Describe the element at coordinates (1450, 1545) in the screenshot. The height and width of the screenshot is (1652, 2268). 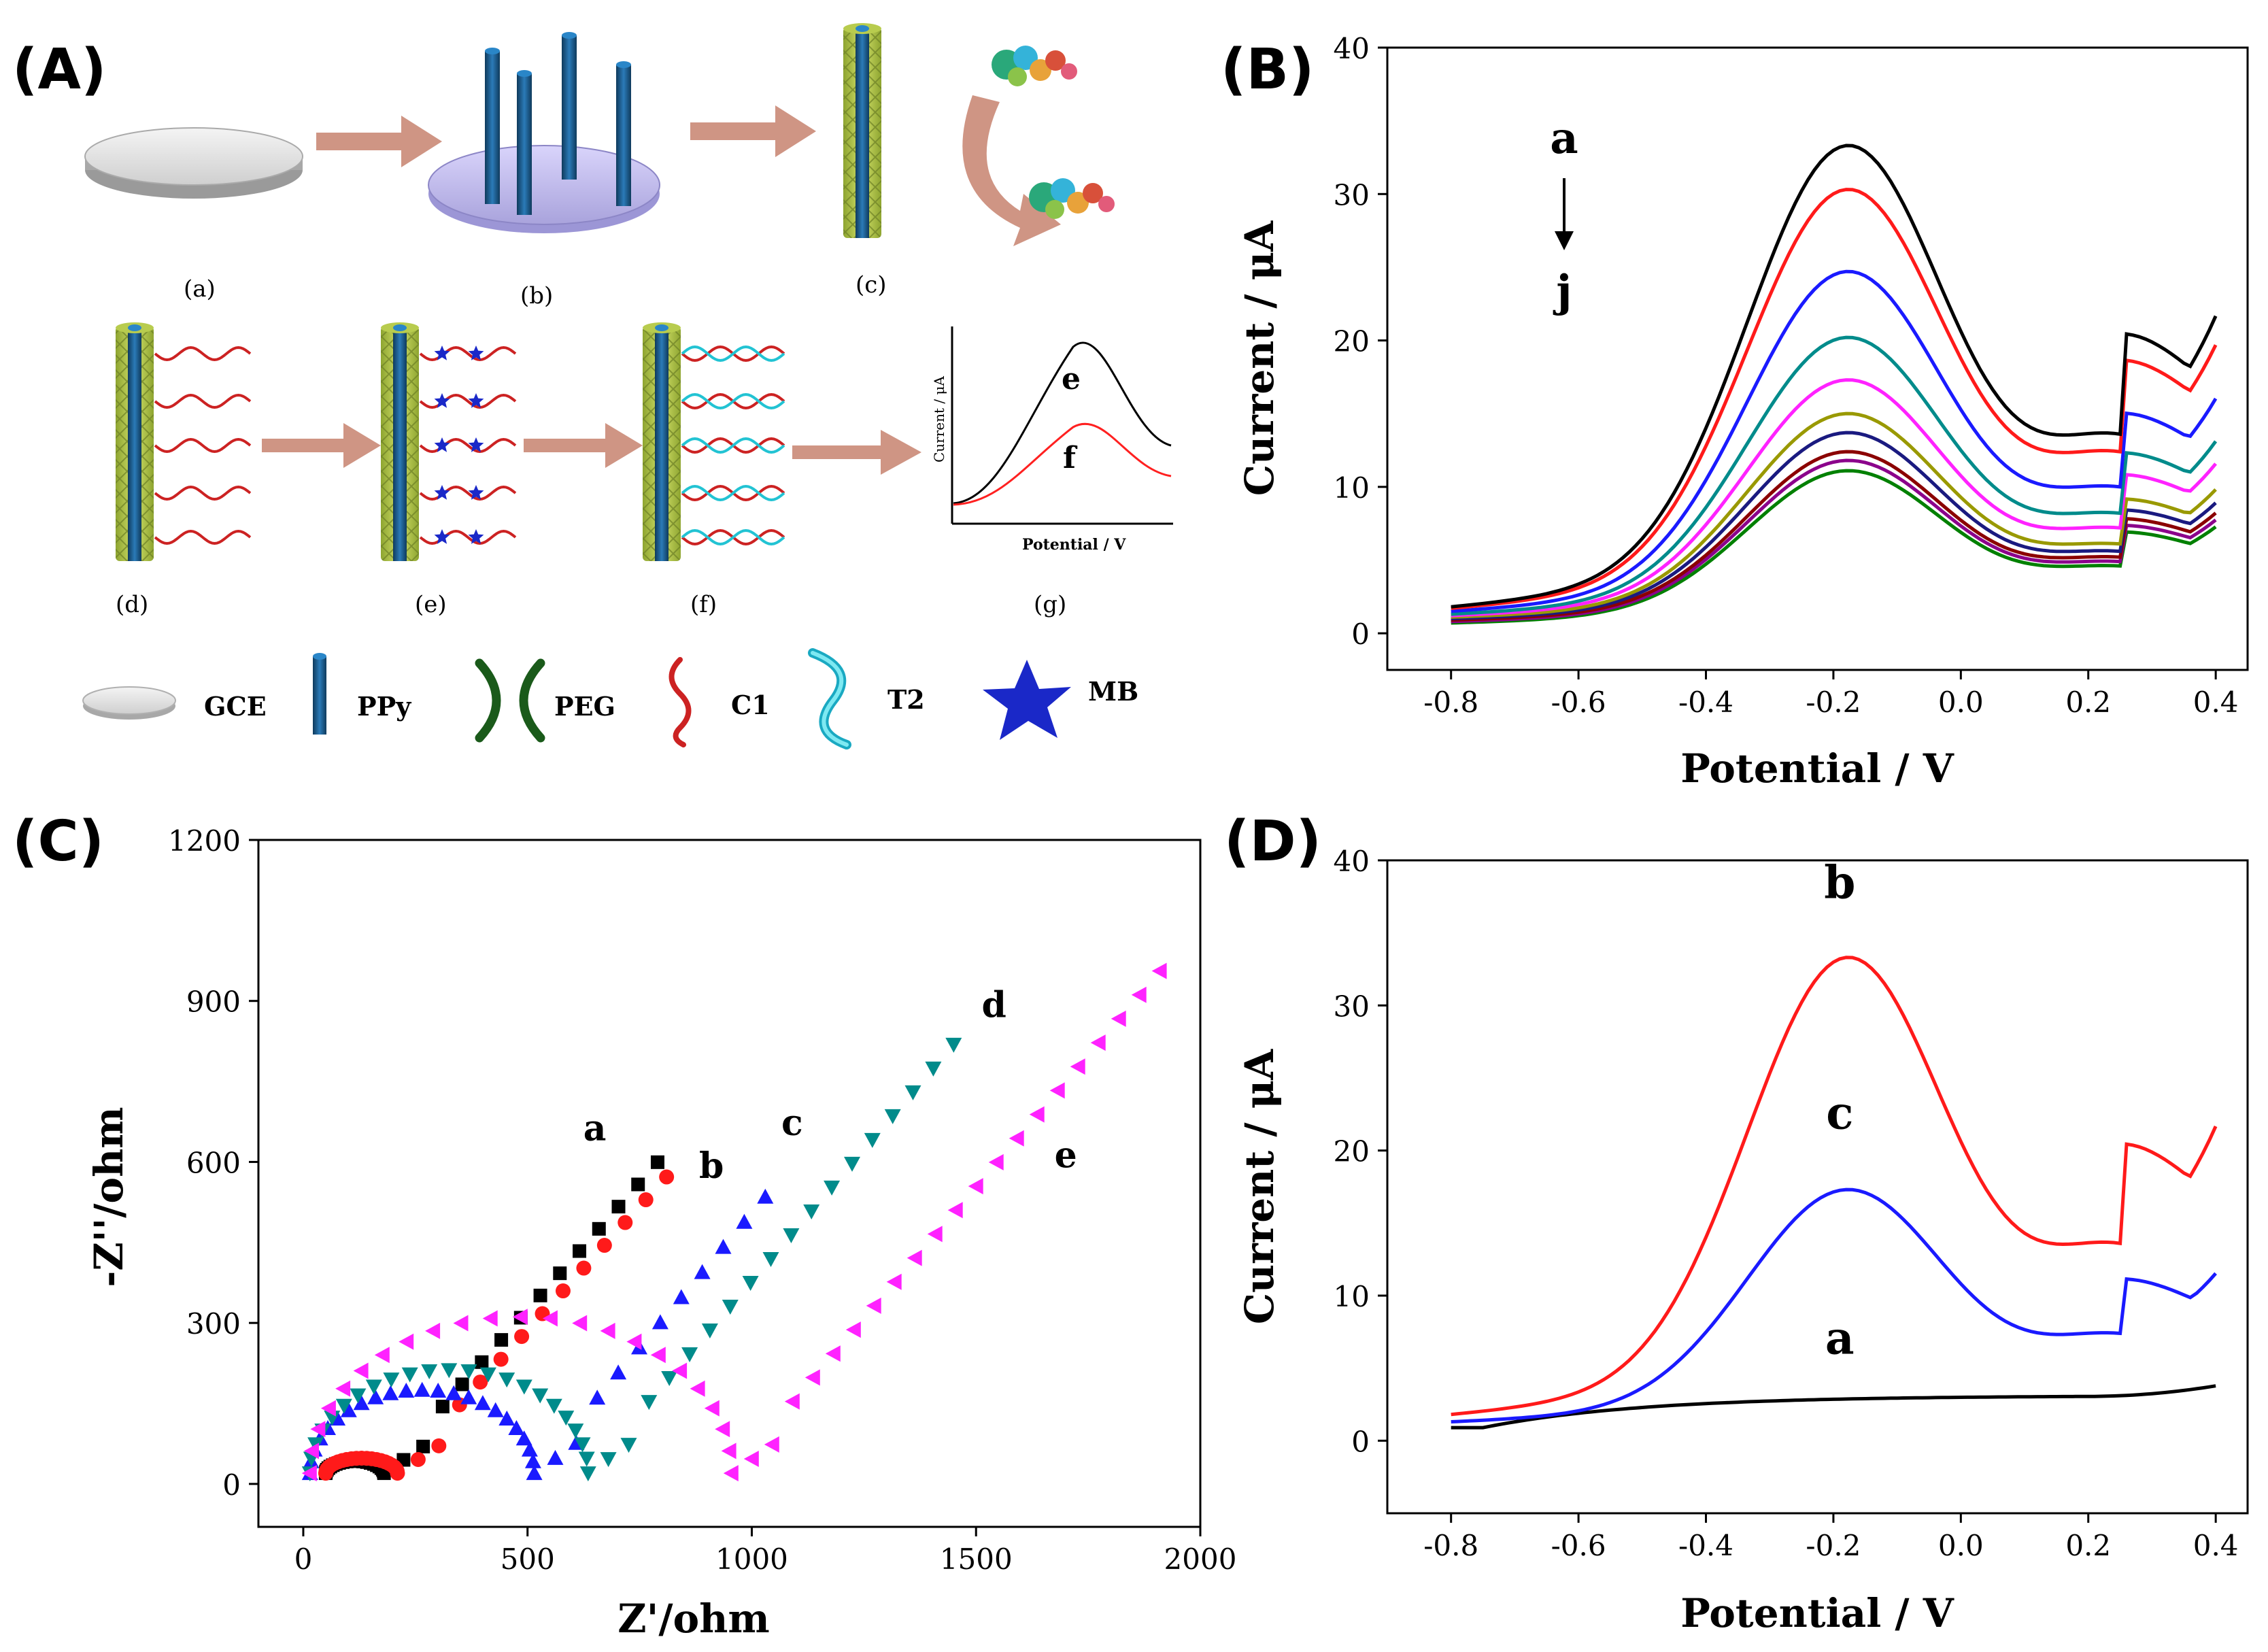
I see `chart-d-xtick-label: -0.8` at that location.